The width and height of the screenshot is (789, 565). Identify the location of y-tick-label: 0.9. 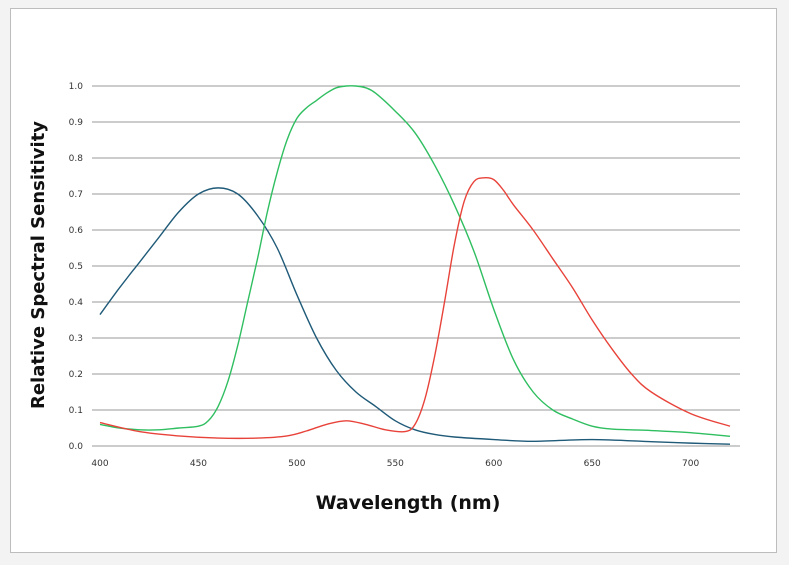
(76, 123).